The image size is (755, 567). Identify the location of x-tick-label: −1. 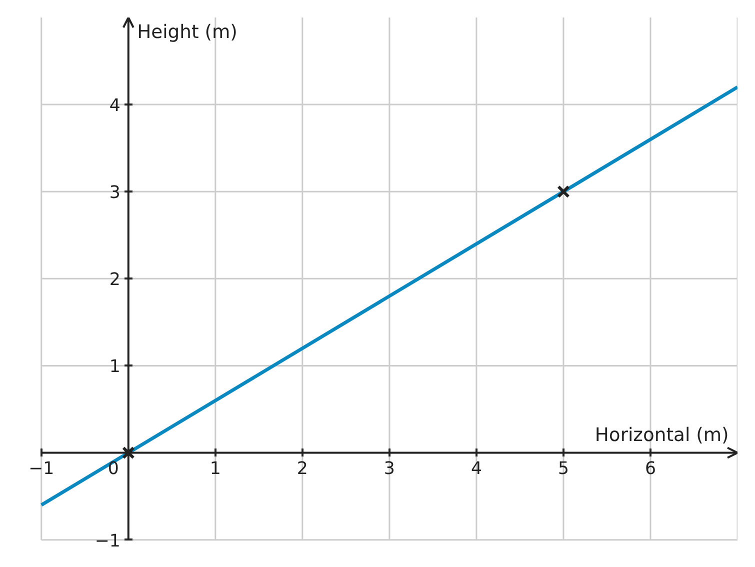
(41, 468).